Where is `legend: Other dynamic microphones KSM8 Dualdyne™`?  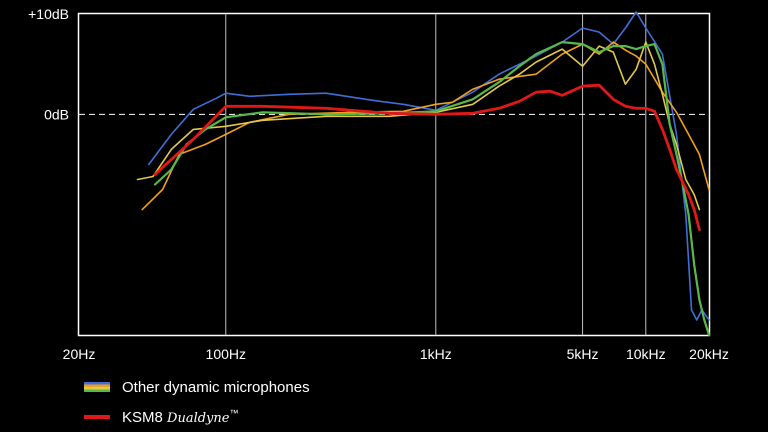
legend: Other dynamic microphones KSM8 Dualdyne™ is located at coordinates (197, 402).